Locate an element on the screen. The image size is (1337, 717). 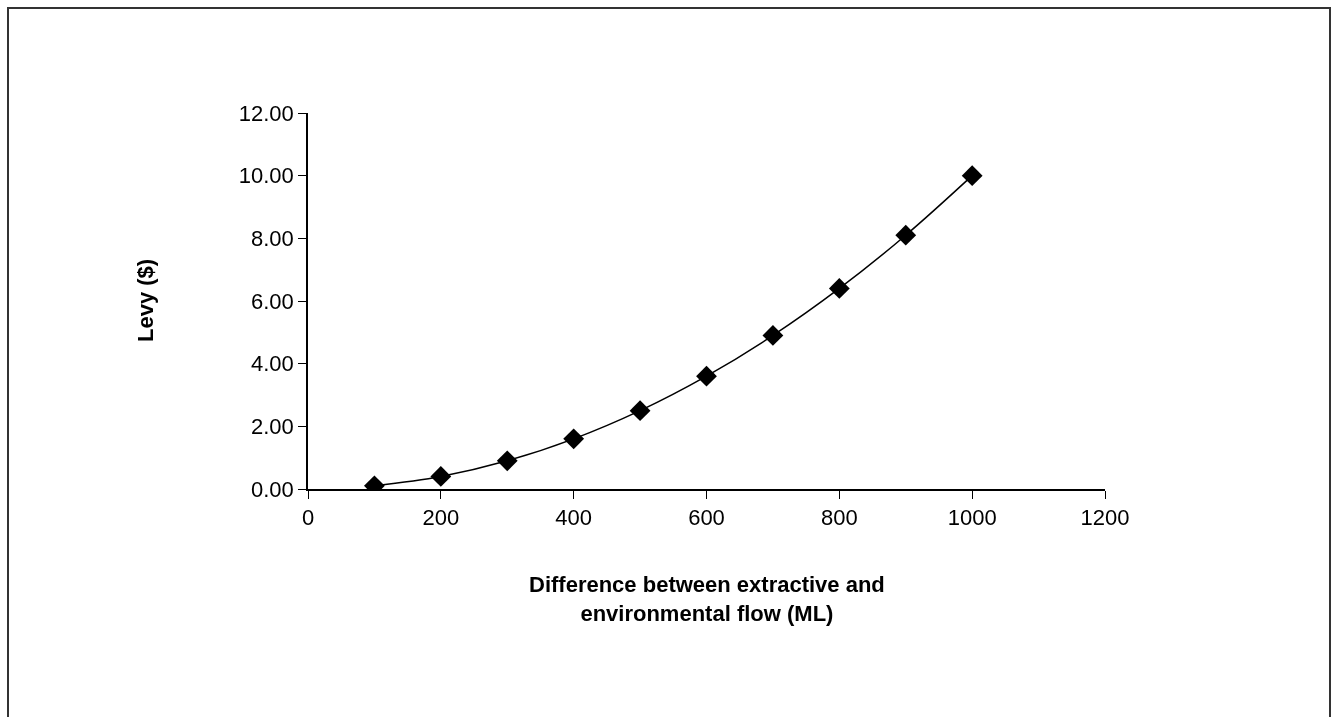
x-tick-label: 1200 is located at coordinates (1105, 518).